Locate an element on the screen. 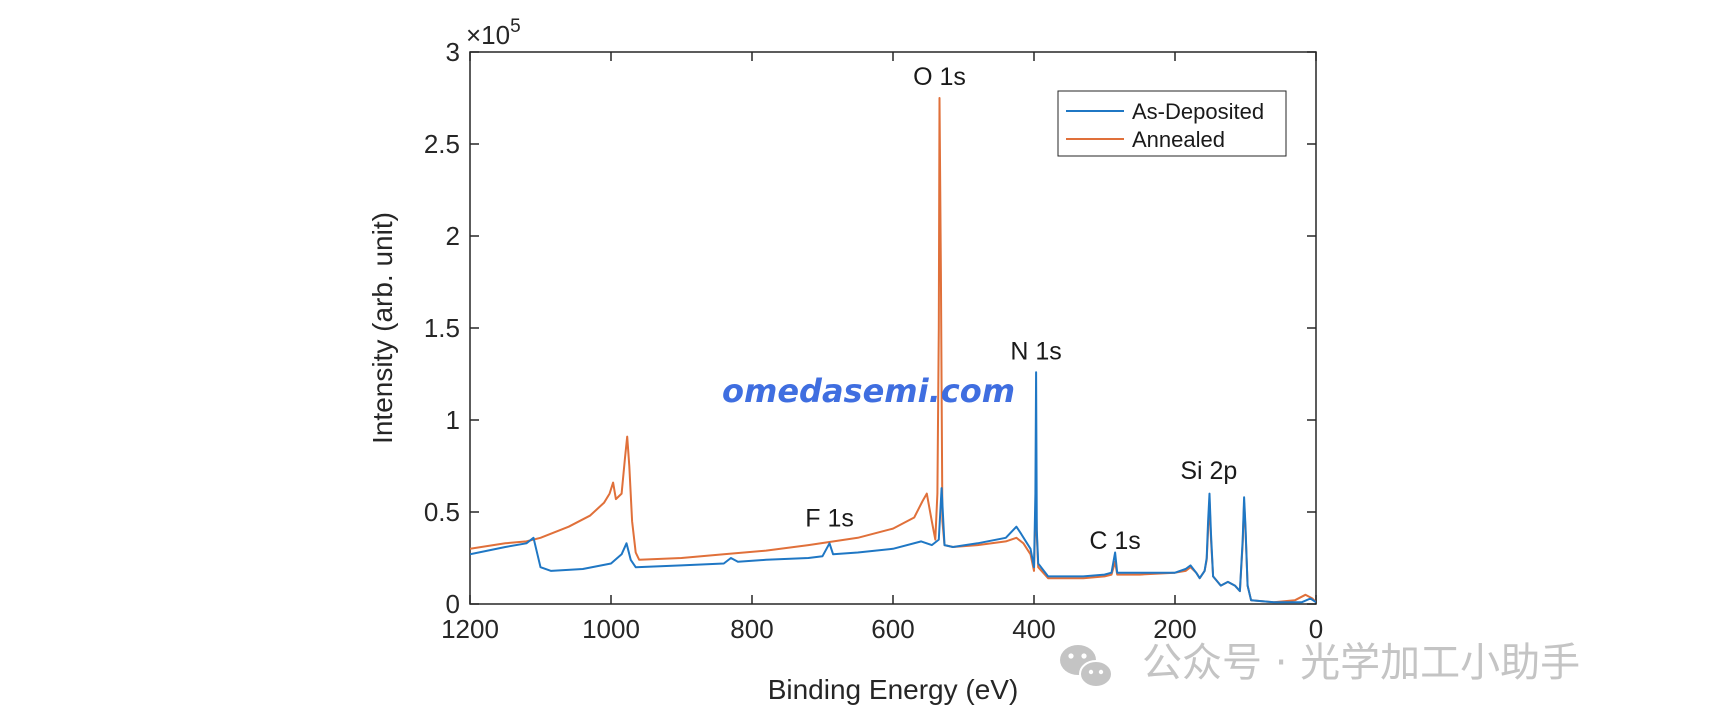  x-tick-label: 800 is located at coordinates (751, 629).